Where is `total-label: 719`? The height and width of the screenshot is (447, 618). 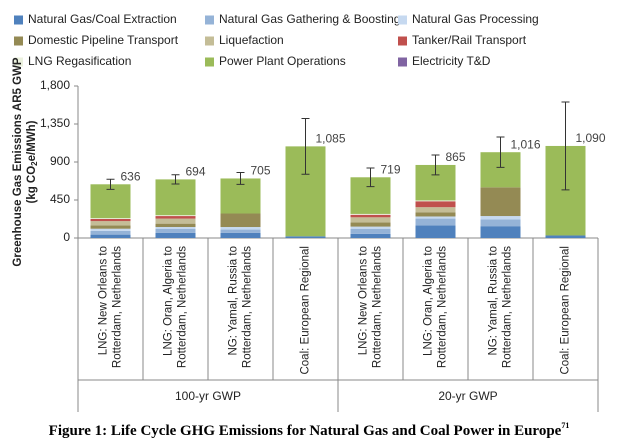
total-label: 719 is located at coordinates (391, 169).